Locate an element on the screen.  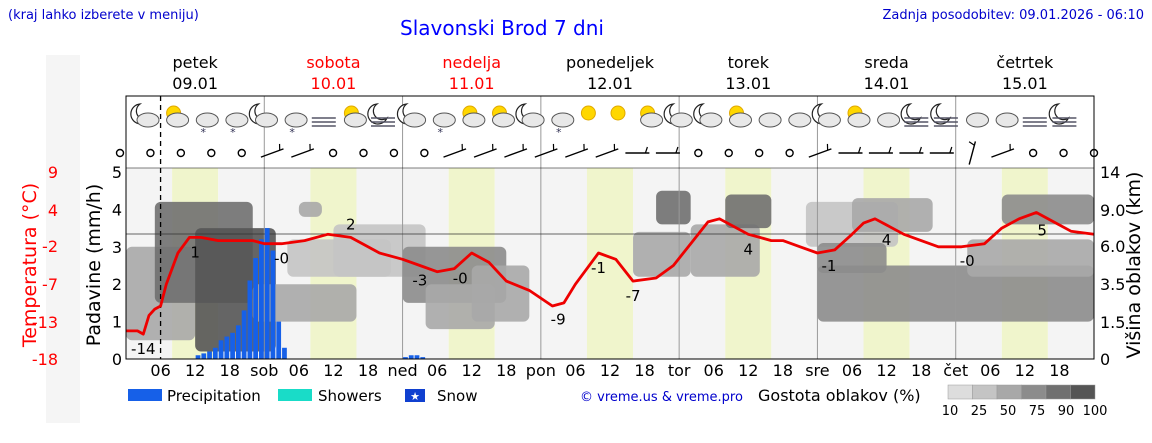
credit-link: © vreme.us & vreme.pro is located at coordinates (661, 397).